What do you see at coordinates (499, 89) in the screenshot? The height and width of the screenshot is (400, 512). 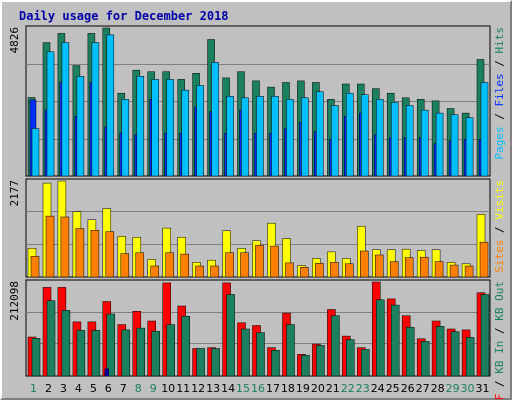 I see `legend-entry: Files` at bounding box center [499, 89].